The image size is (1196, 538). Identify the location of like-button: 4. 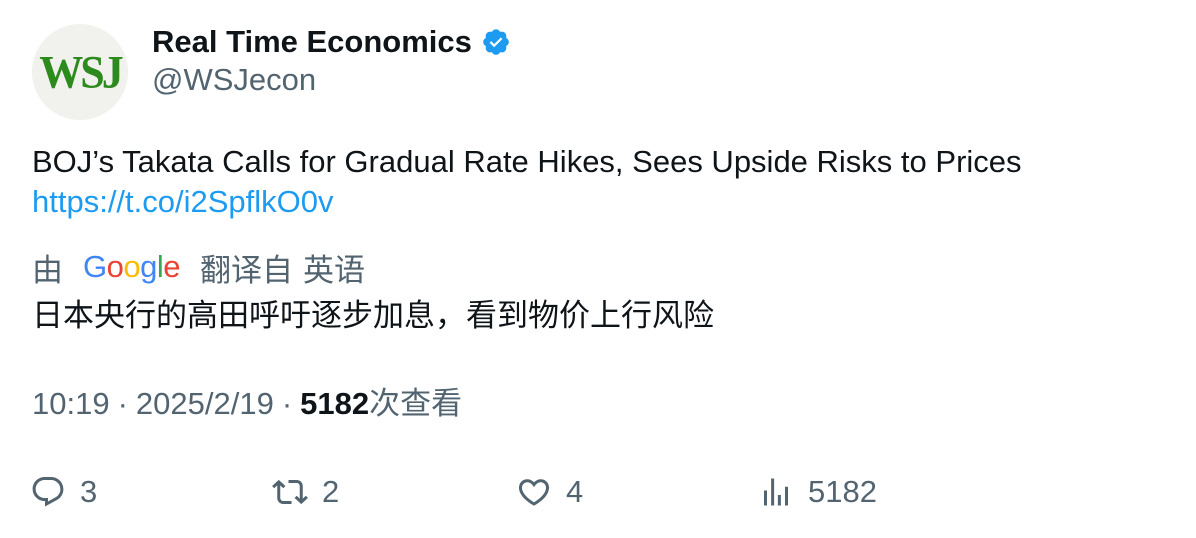
(549, 492).